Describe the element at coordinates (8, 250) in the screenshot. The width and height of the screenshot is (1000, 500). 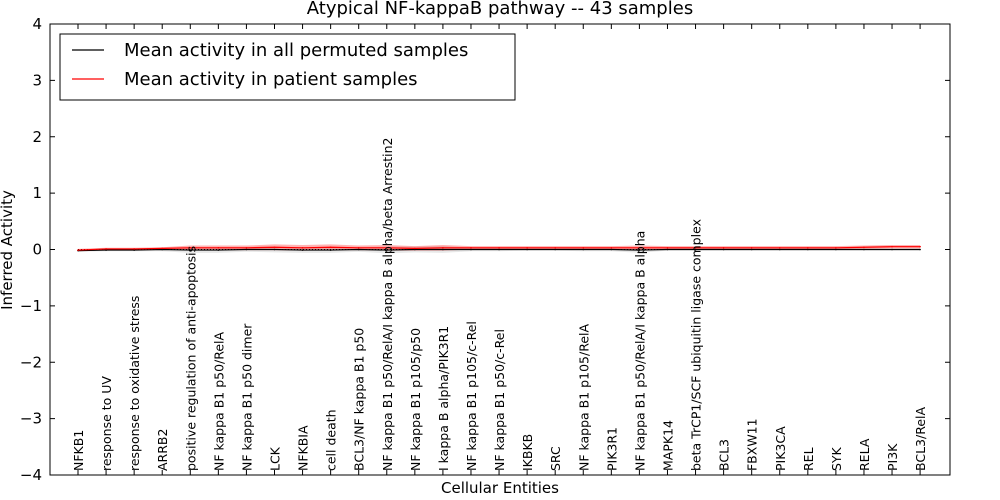
I see `y-axis-label: Inferred Activity` at that location.